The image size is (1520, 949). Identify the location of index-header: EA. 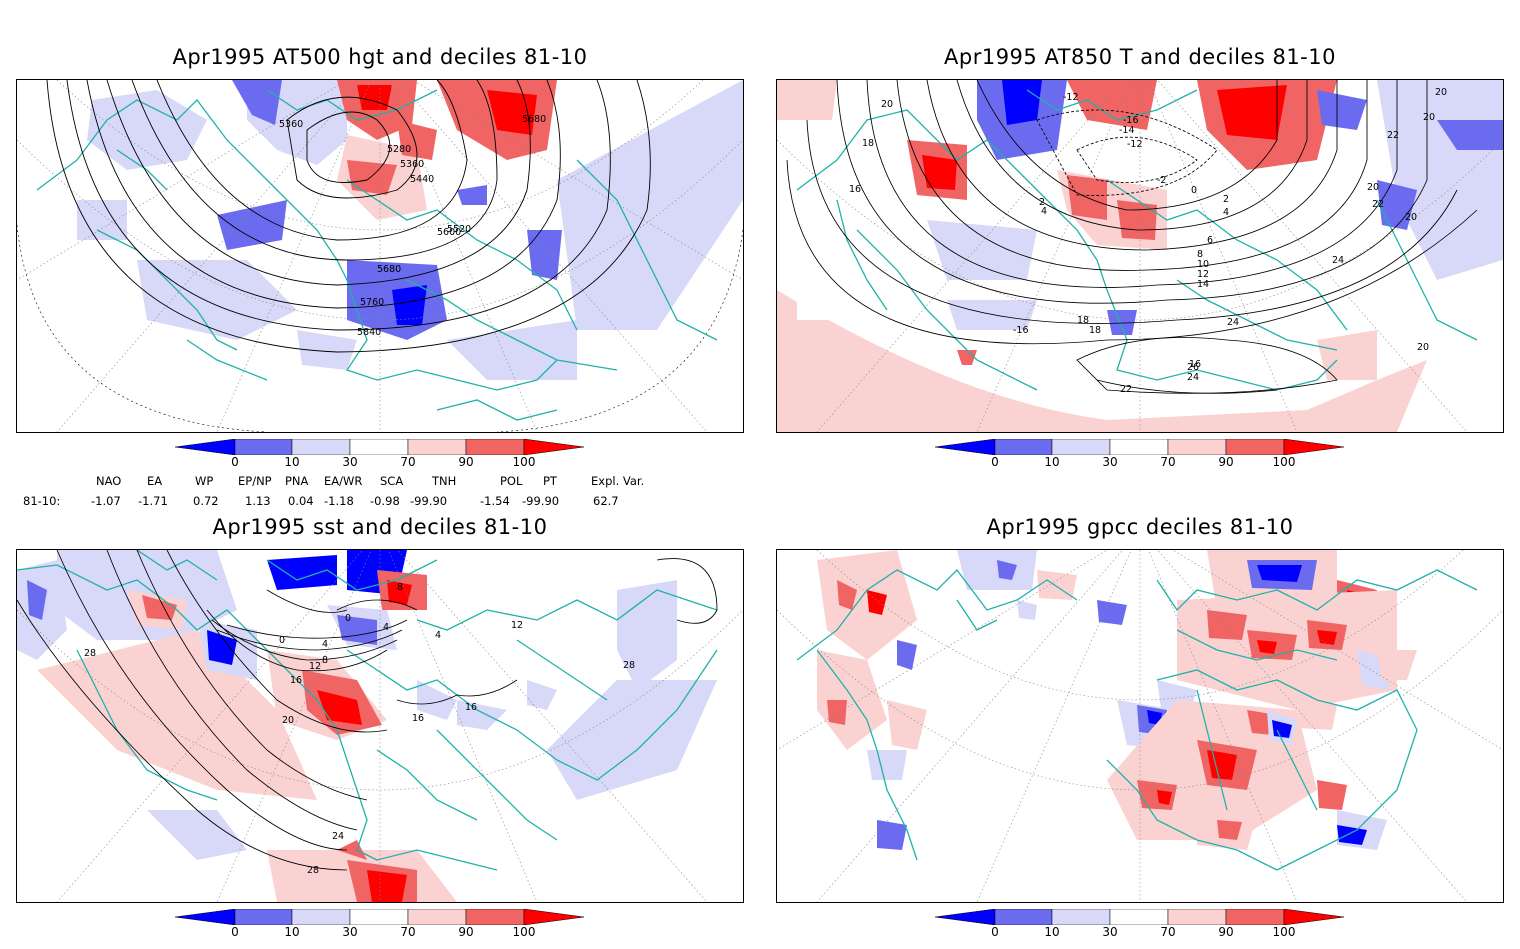
(155, 481).